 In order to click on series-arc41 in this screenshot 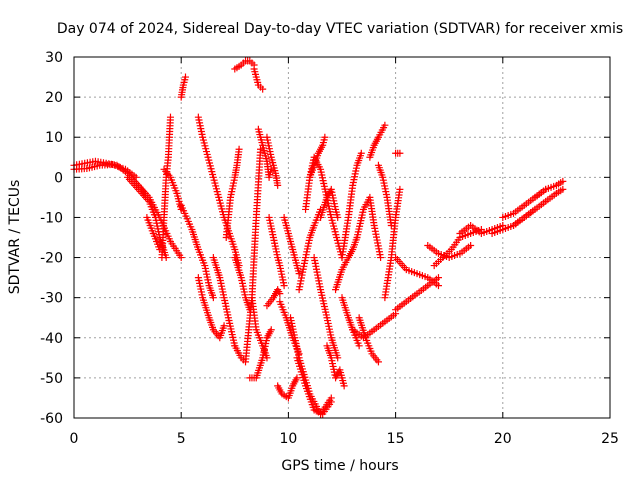, I will do `click(374, 326)`.